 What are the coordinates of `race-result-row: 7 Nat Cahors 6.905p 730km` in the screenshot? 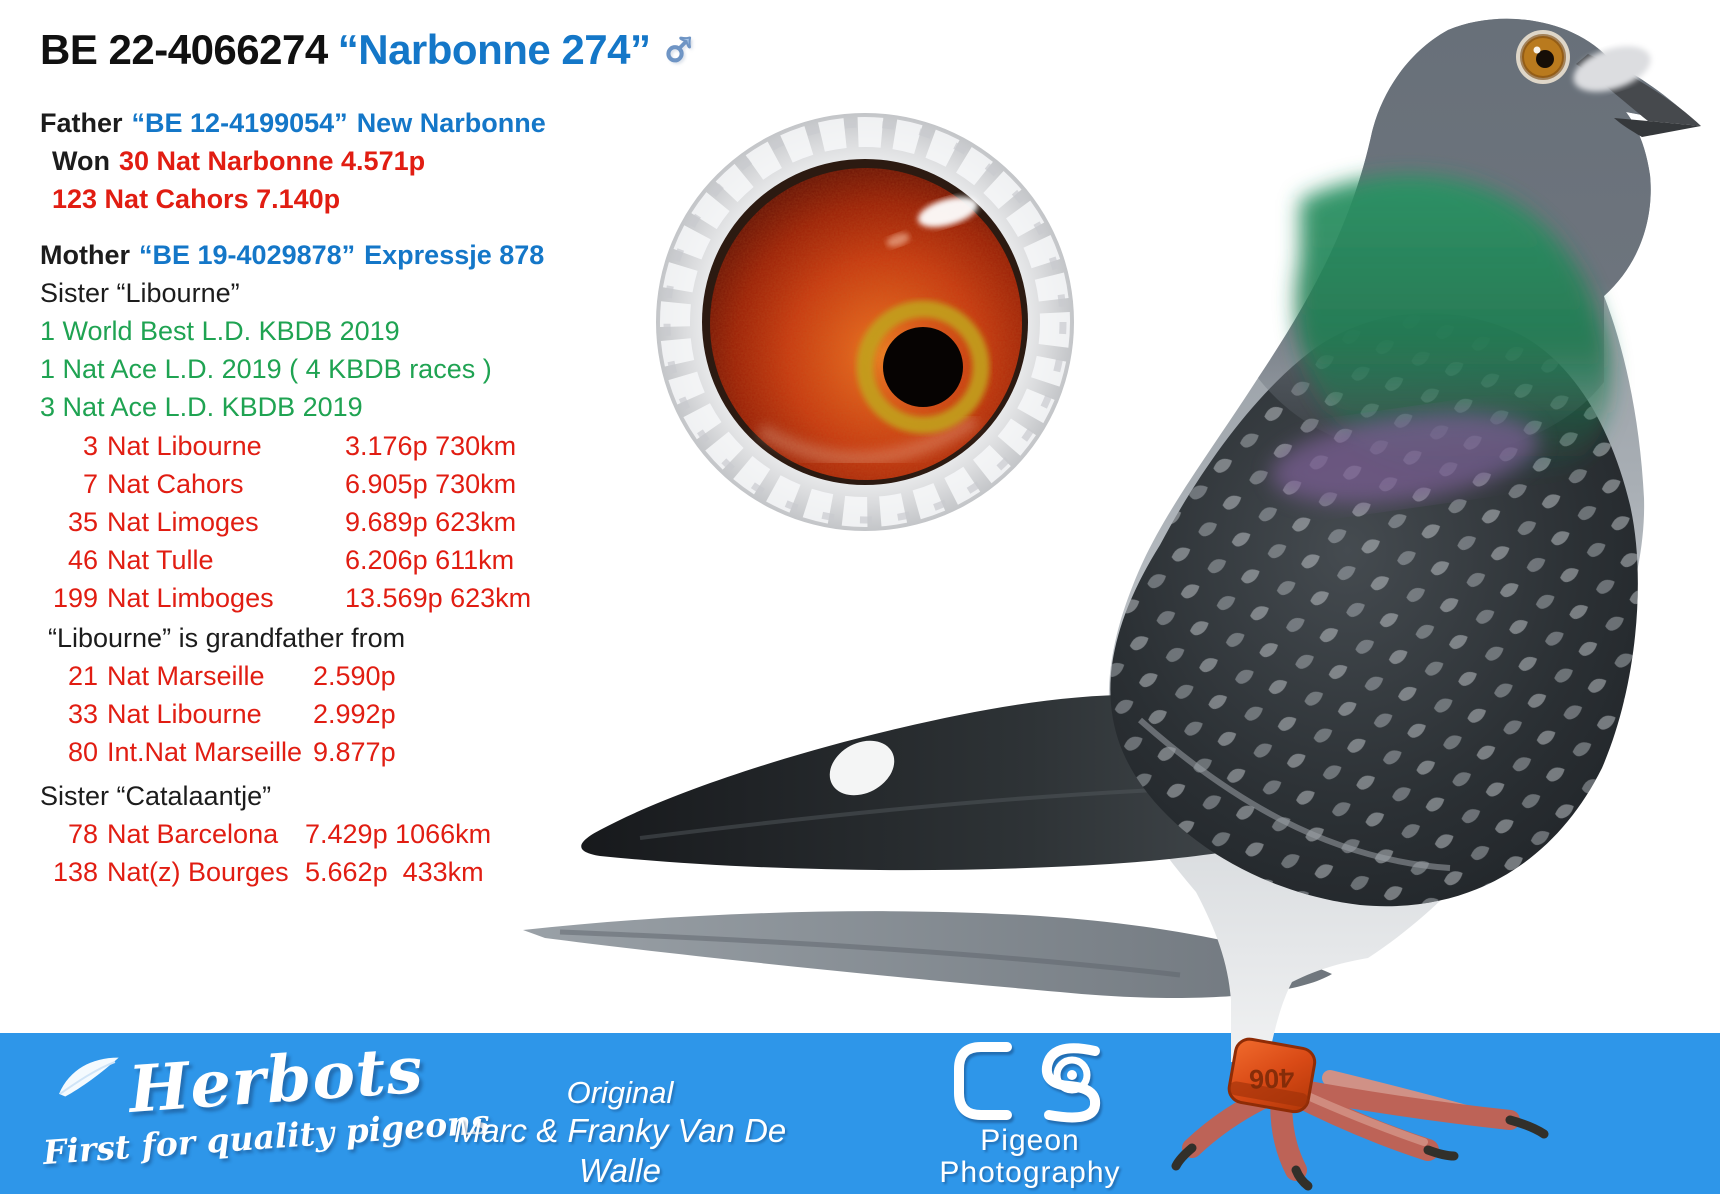 It's located at (299, 484).